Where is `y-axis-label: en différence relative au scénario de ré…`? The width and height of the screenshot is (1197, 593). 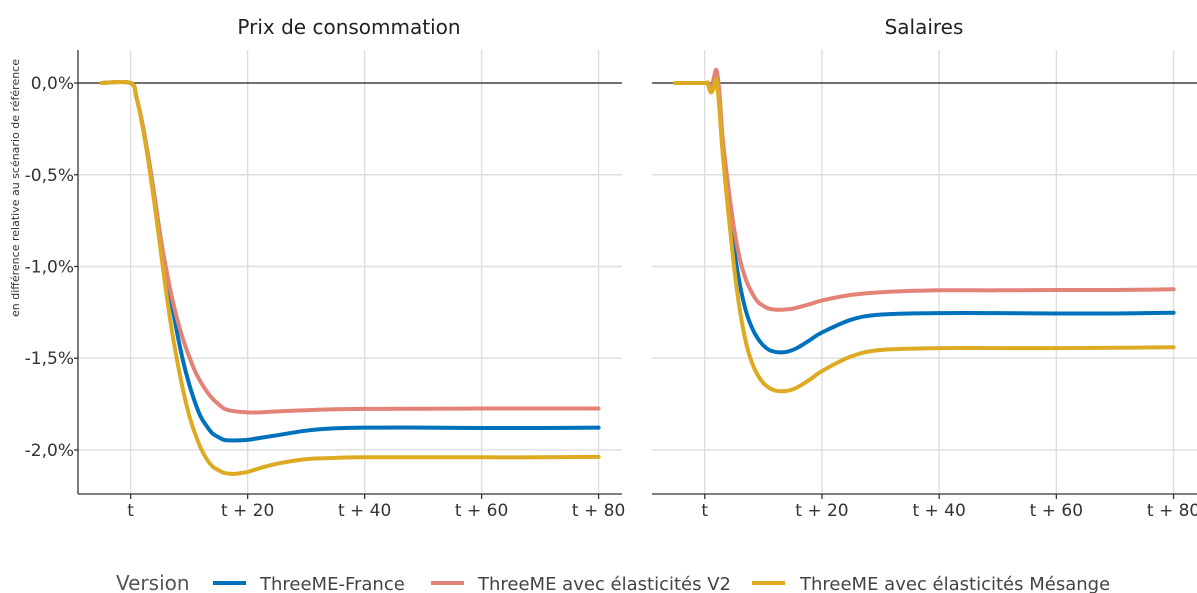
y-axis-label: en différence relative au scénario de ré… is located at coordinates (15, 188).